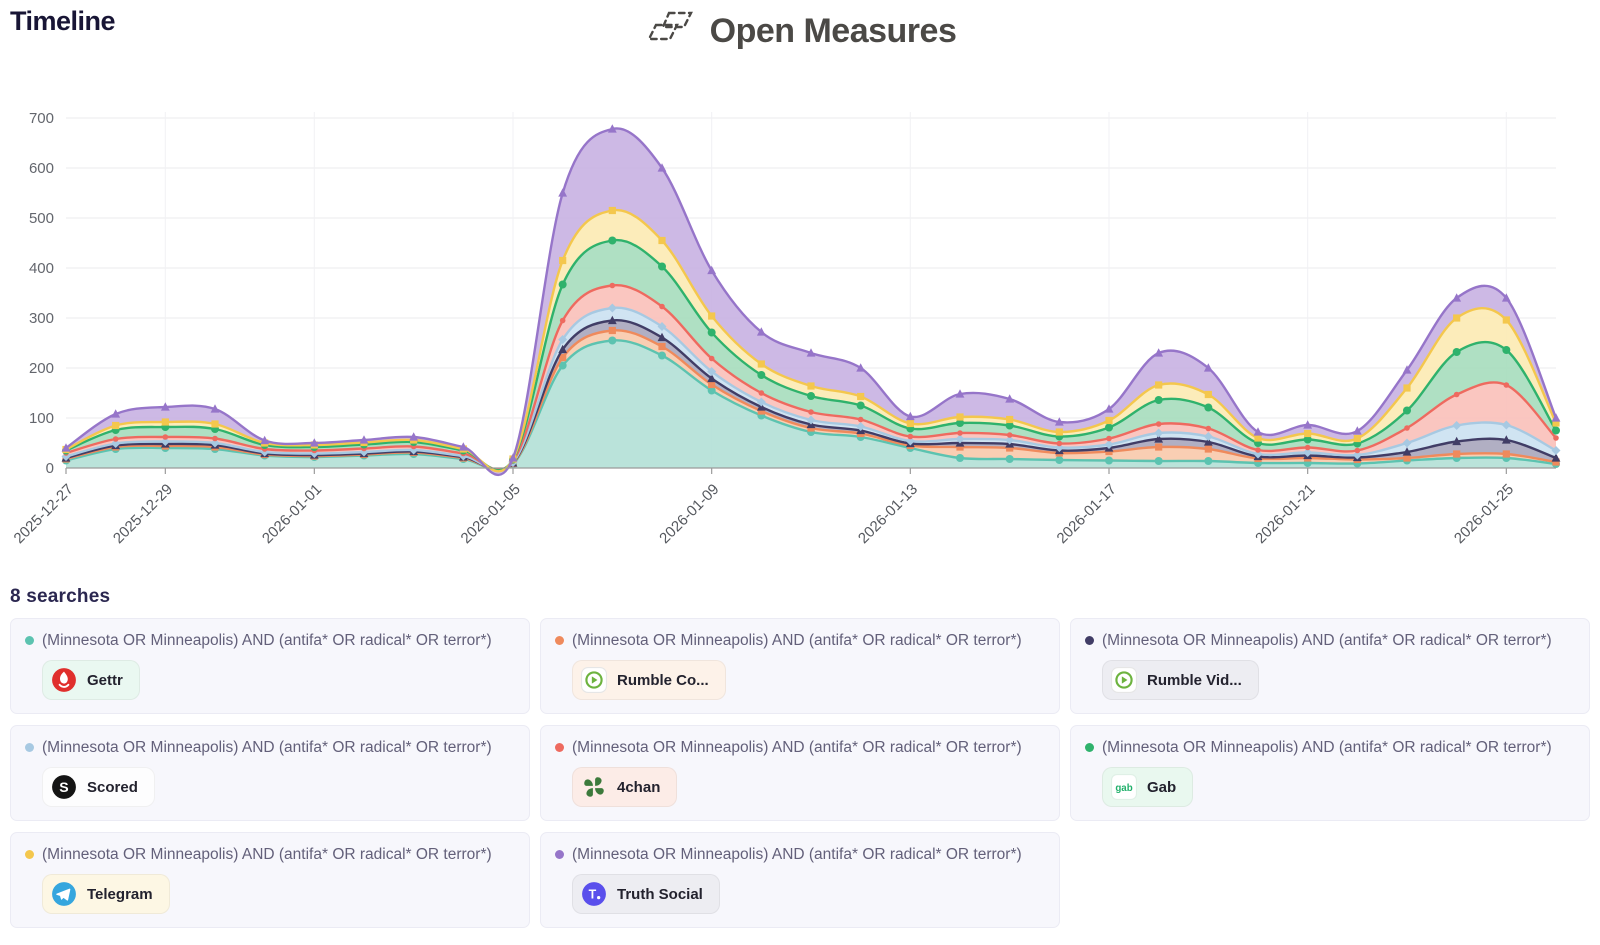 The width and height of the screenshot is (1600, 945). Describe the element at coordinates (1162, 787) in the screenshot. I see `platform-label: Gab` at that location.